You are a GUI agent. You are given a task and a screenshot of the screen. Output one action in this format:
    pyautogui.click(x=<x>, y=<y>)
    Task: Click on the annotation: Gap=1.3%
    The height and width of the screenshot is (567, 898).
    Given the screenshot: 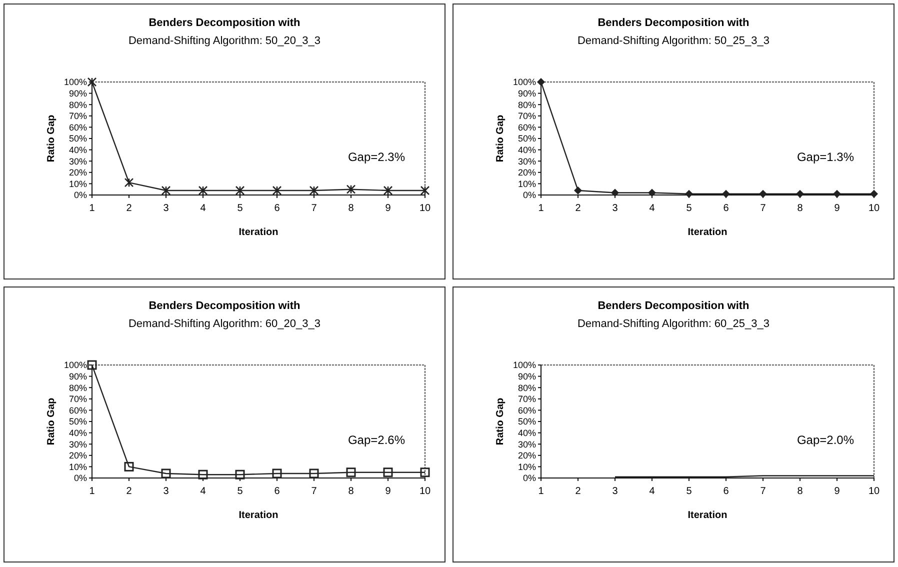 What is the action you would take?
    pyautogui.click(x=825, y=157)
    